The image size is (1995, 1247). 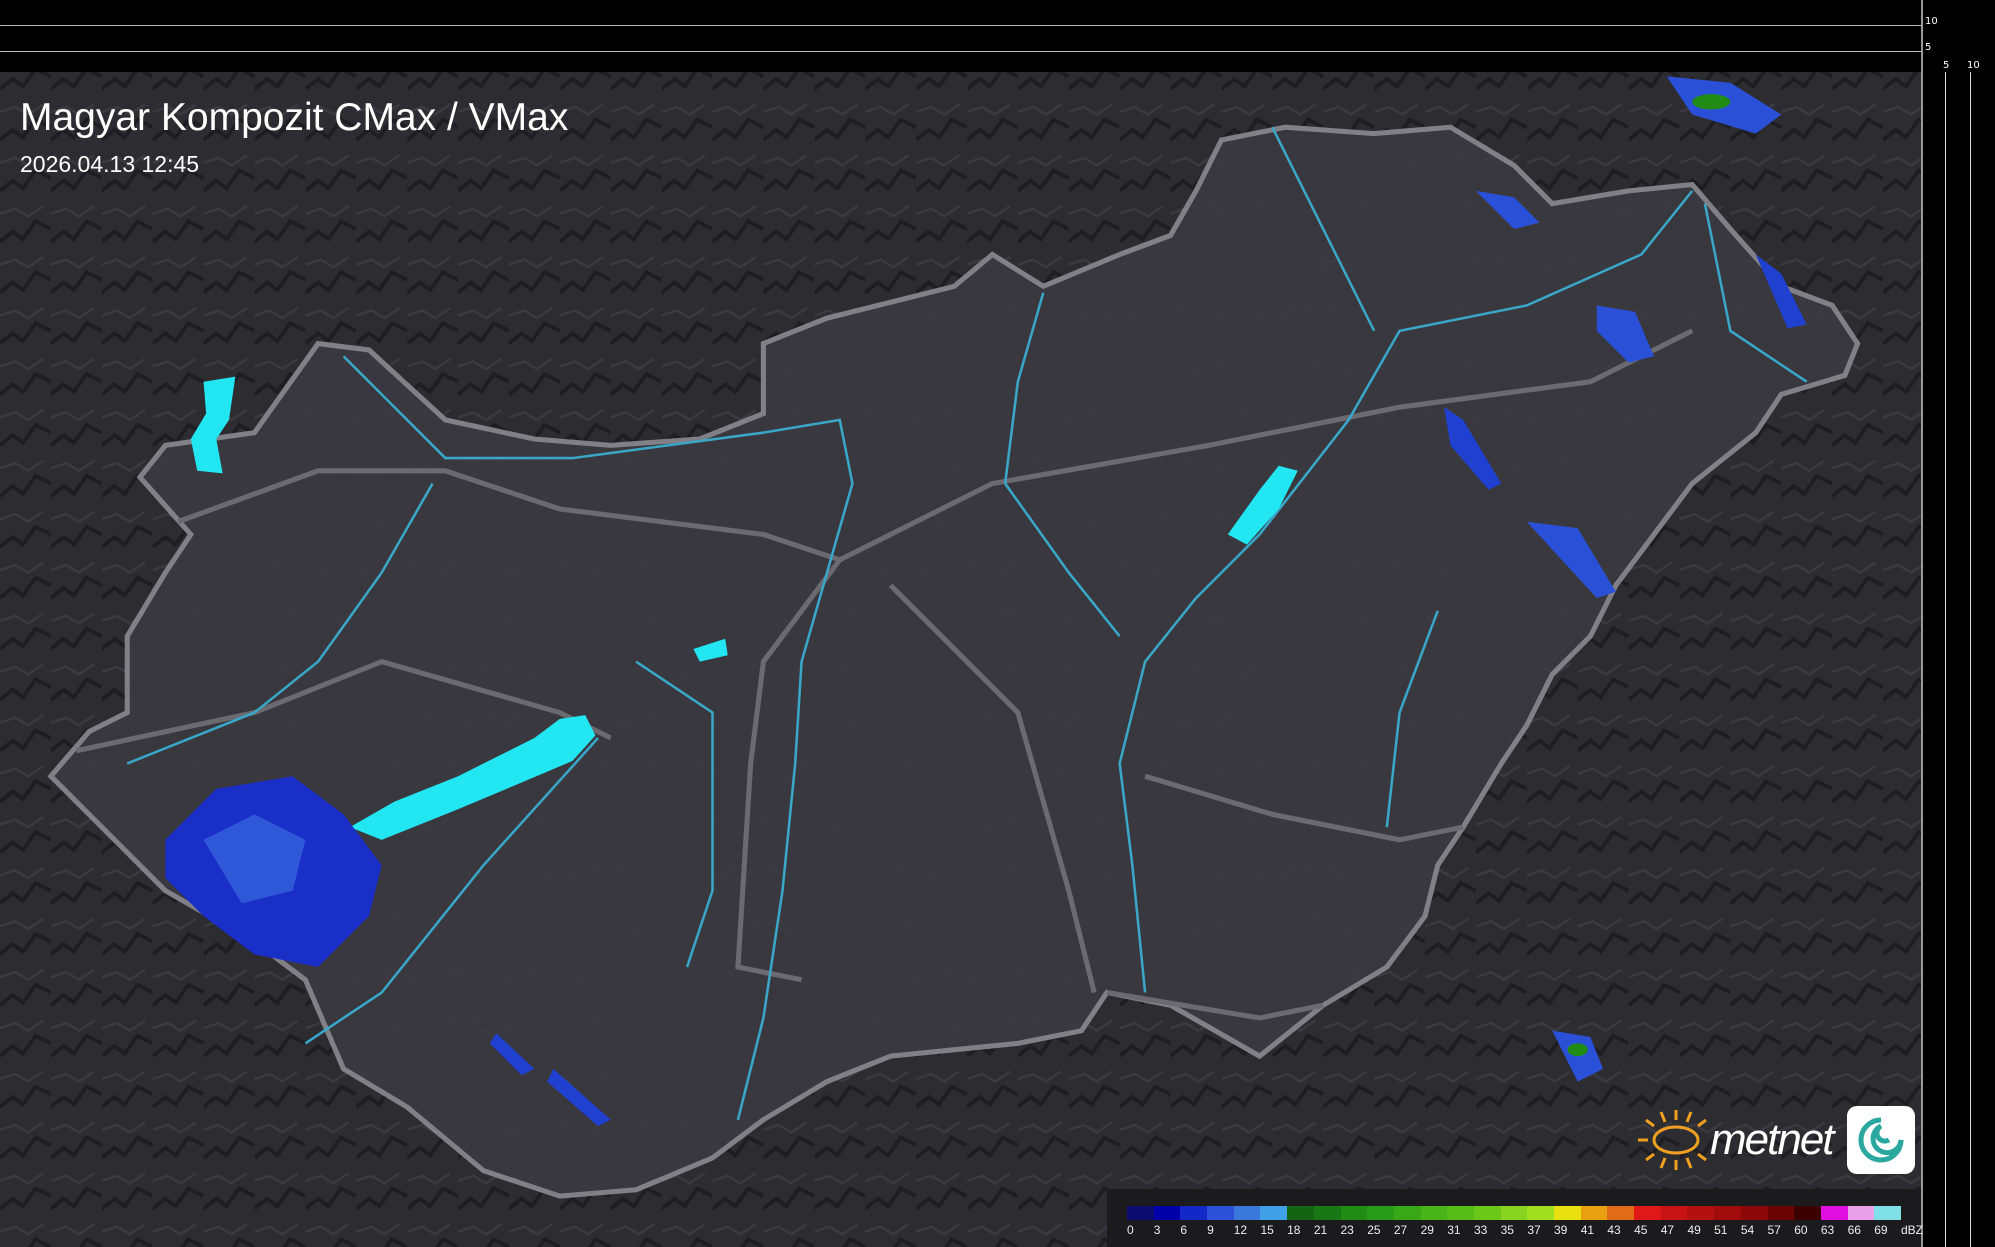 I want to click on scale-label: 54, so click(x=1747, y=1230).